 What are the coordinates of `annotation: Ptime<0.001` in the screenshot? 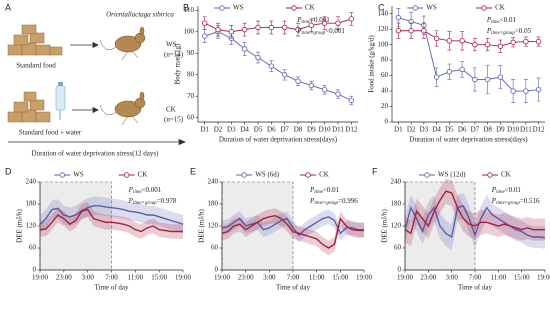 It's located at (313, 21).